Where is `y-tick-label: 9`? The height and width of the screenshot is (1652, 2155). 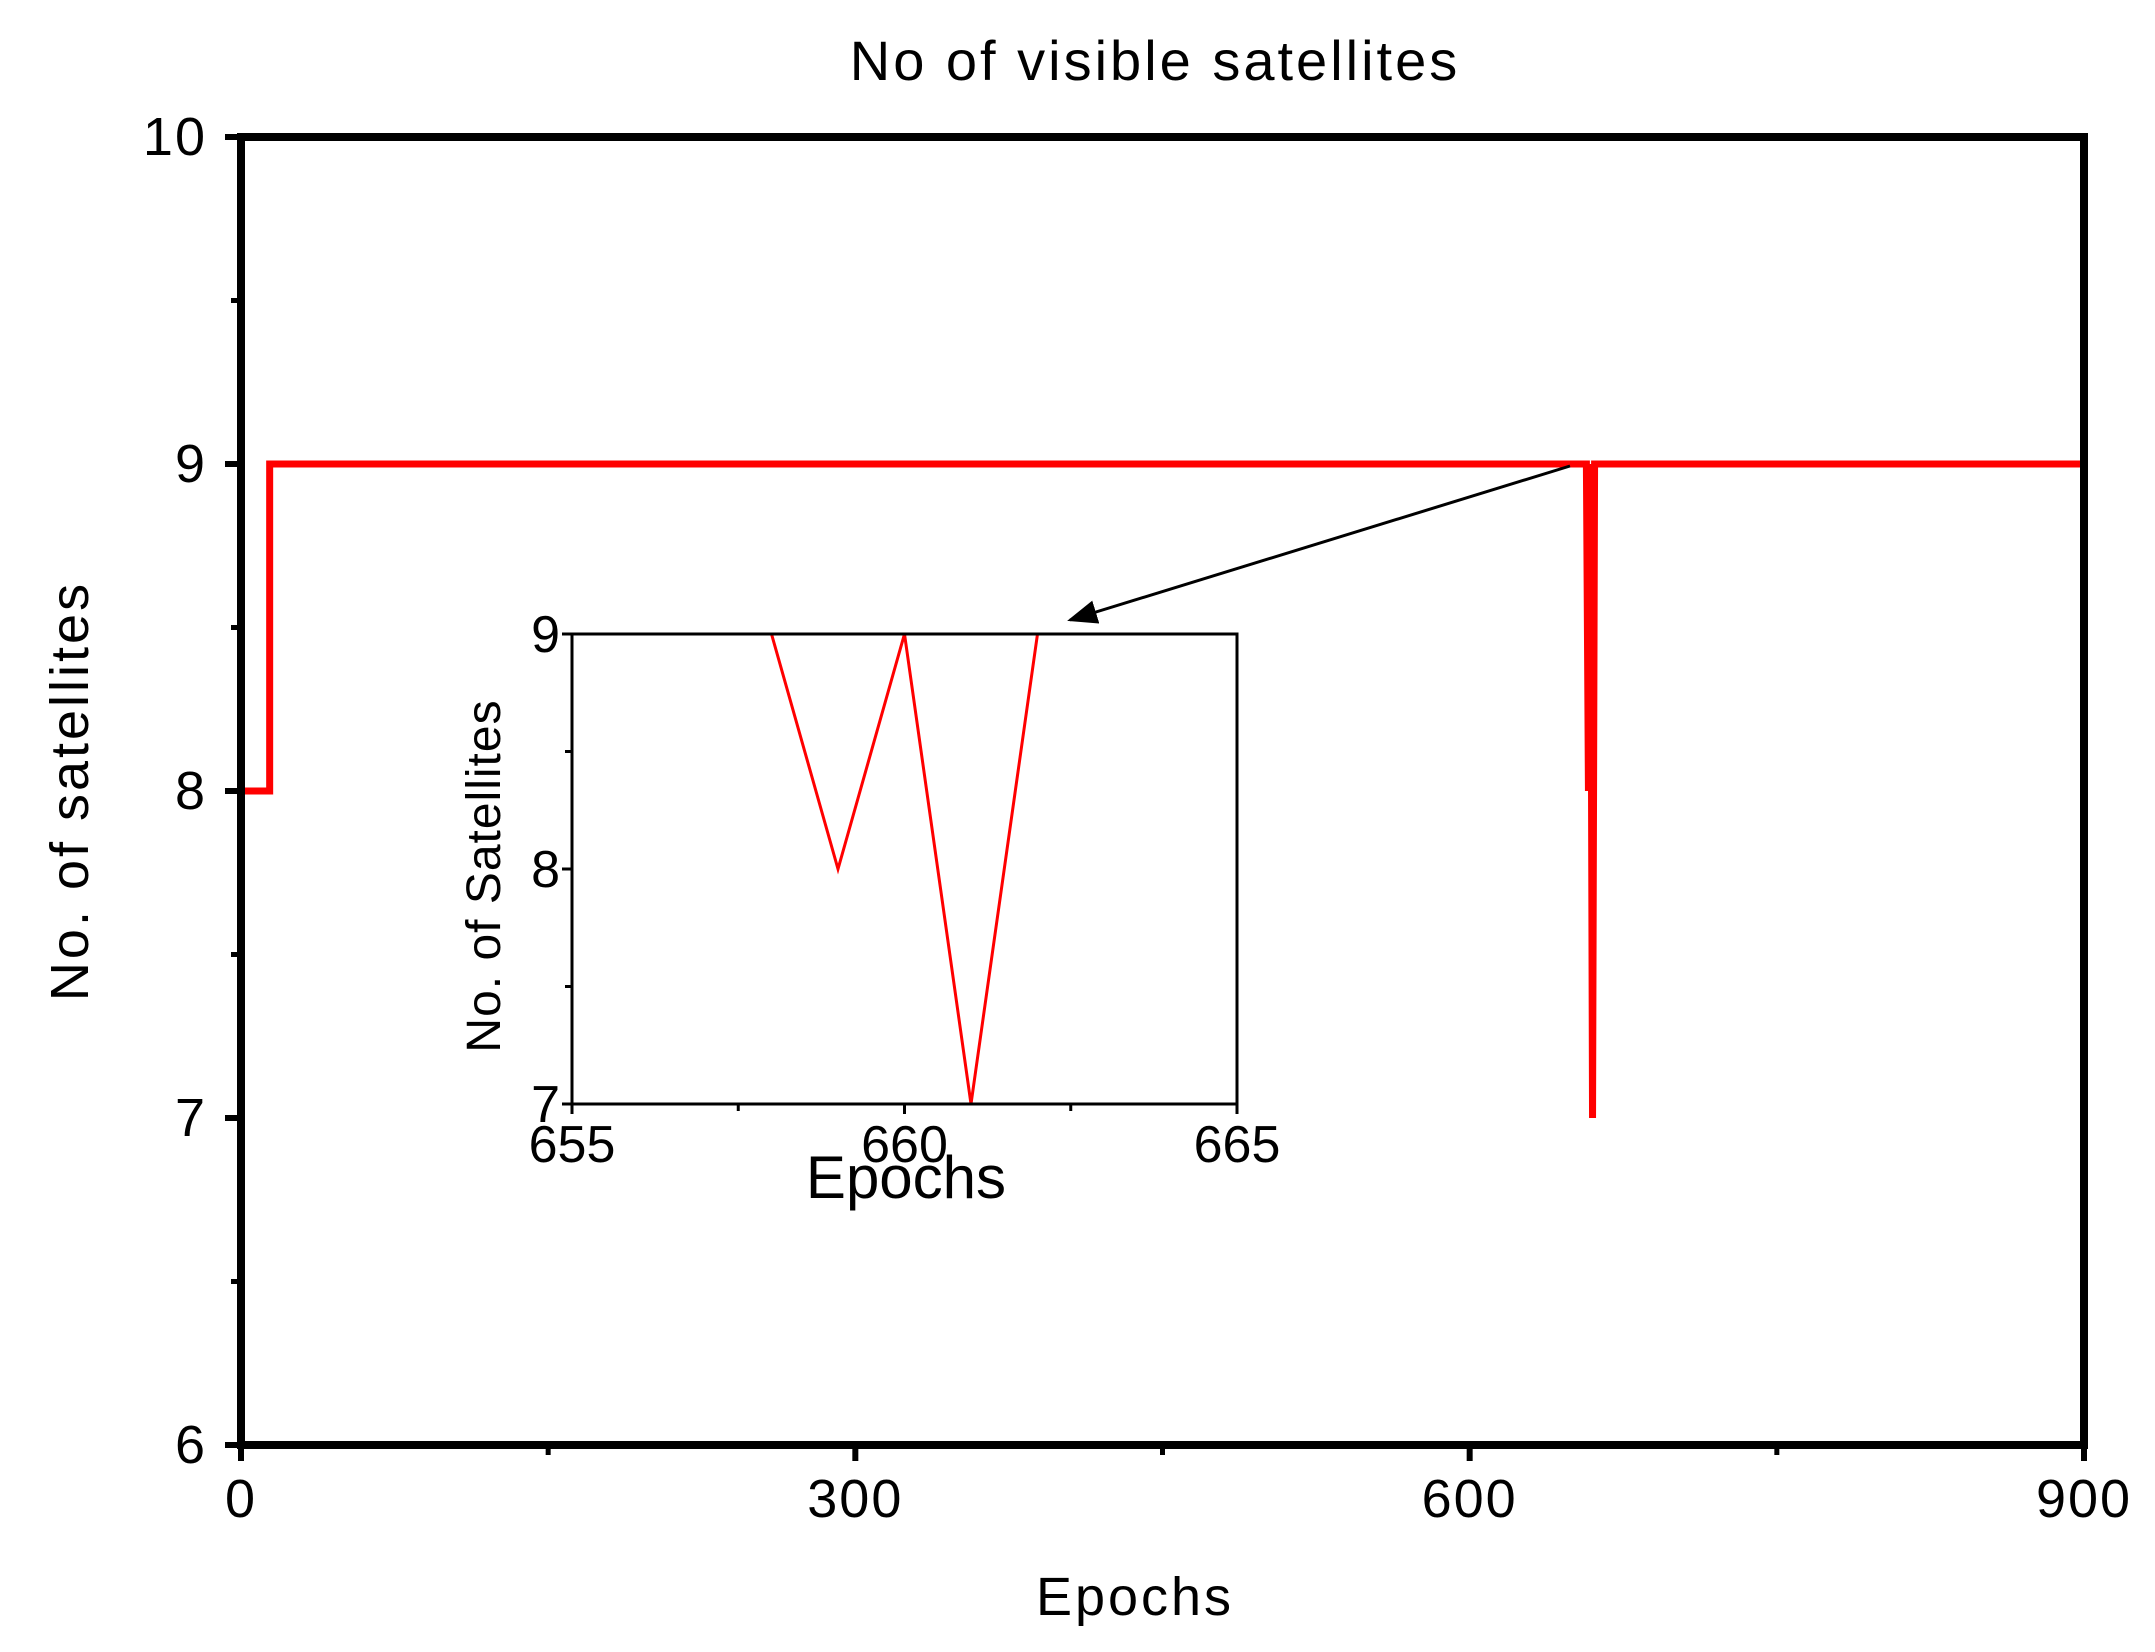
y-tick-label: 9 is located at coordinates (191, 464).